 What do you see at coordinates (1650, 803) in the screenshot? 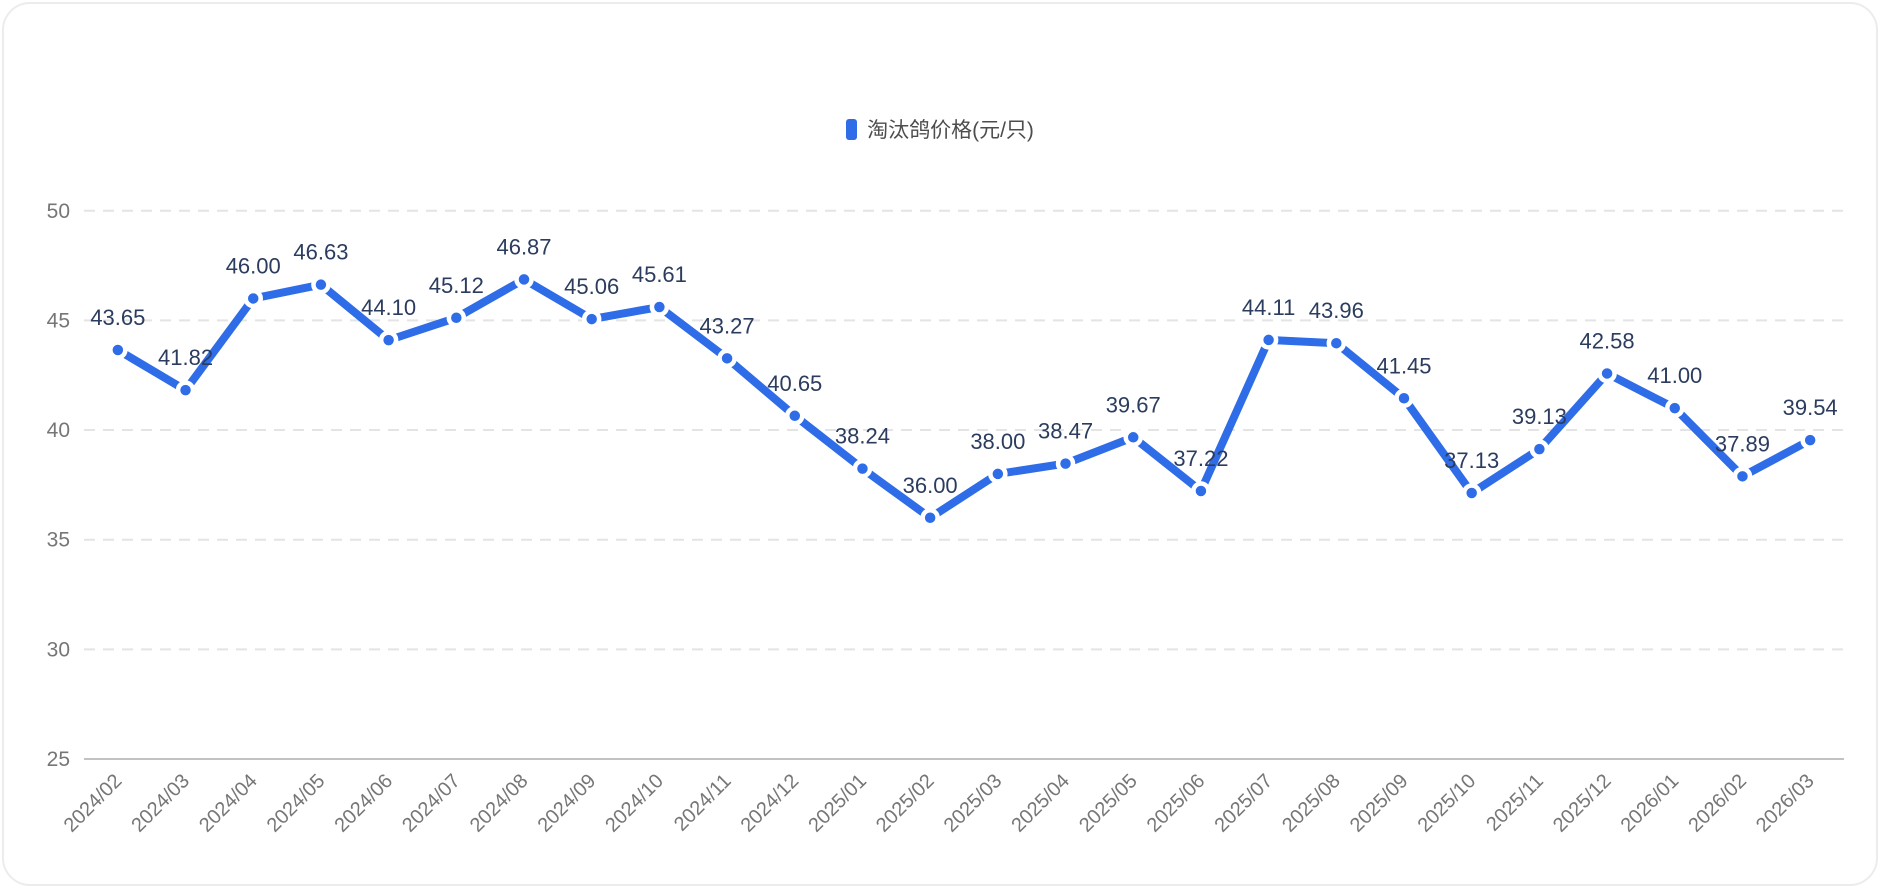
I see `x-axis-tick-label: 2026/01` at bounding box center [1650, 803].